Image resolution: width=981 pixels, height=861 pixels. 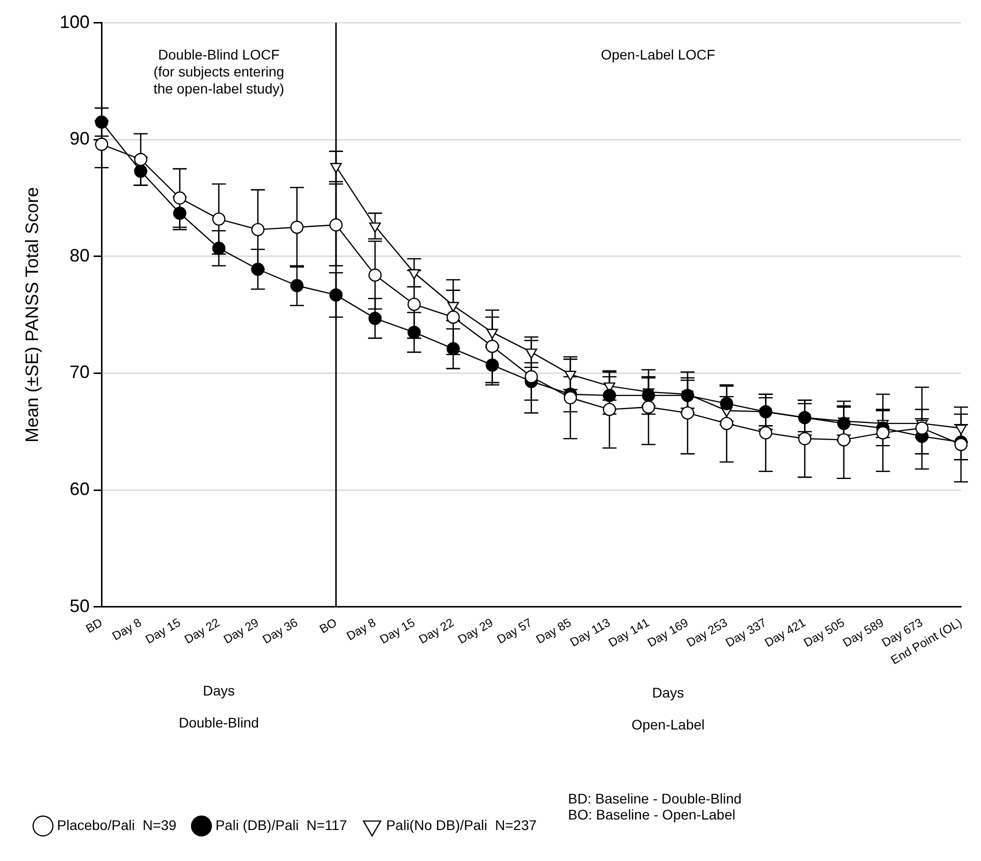 What do you see at coordinates (658, 54) in the screenshot?
I see `annotation: Open-Label LOCF` at bounding box center [658, 54].